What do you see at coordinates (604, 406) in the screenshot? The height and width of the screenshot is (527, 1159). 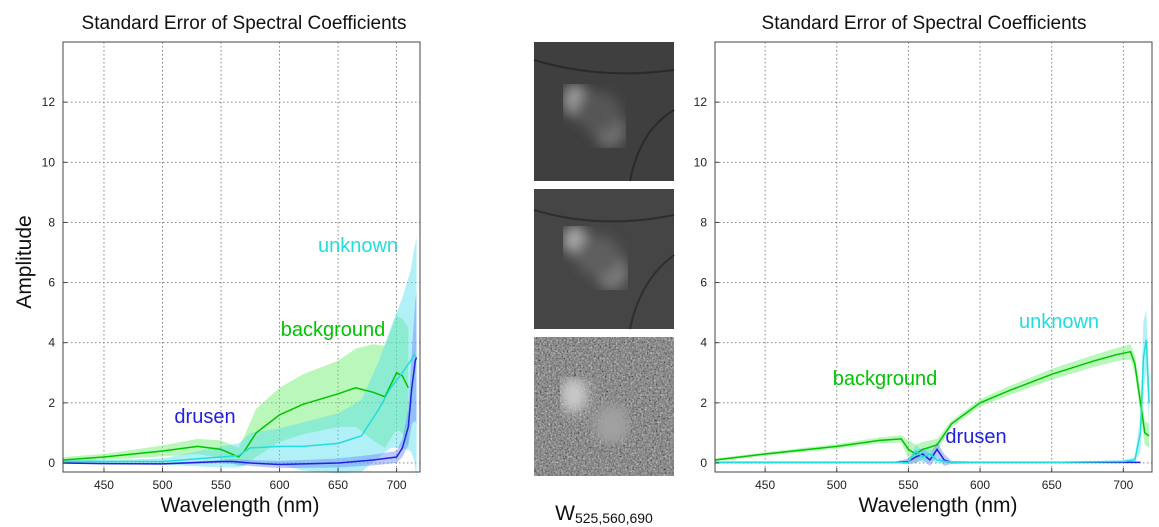 I see `fundus-image-3-noisy` at bounding box center [604, 406].